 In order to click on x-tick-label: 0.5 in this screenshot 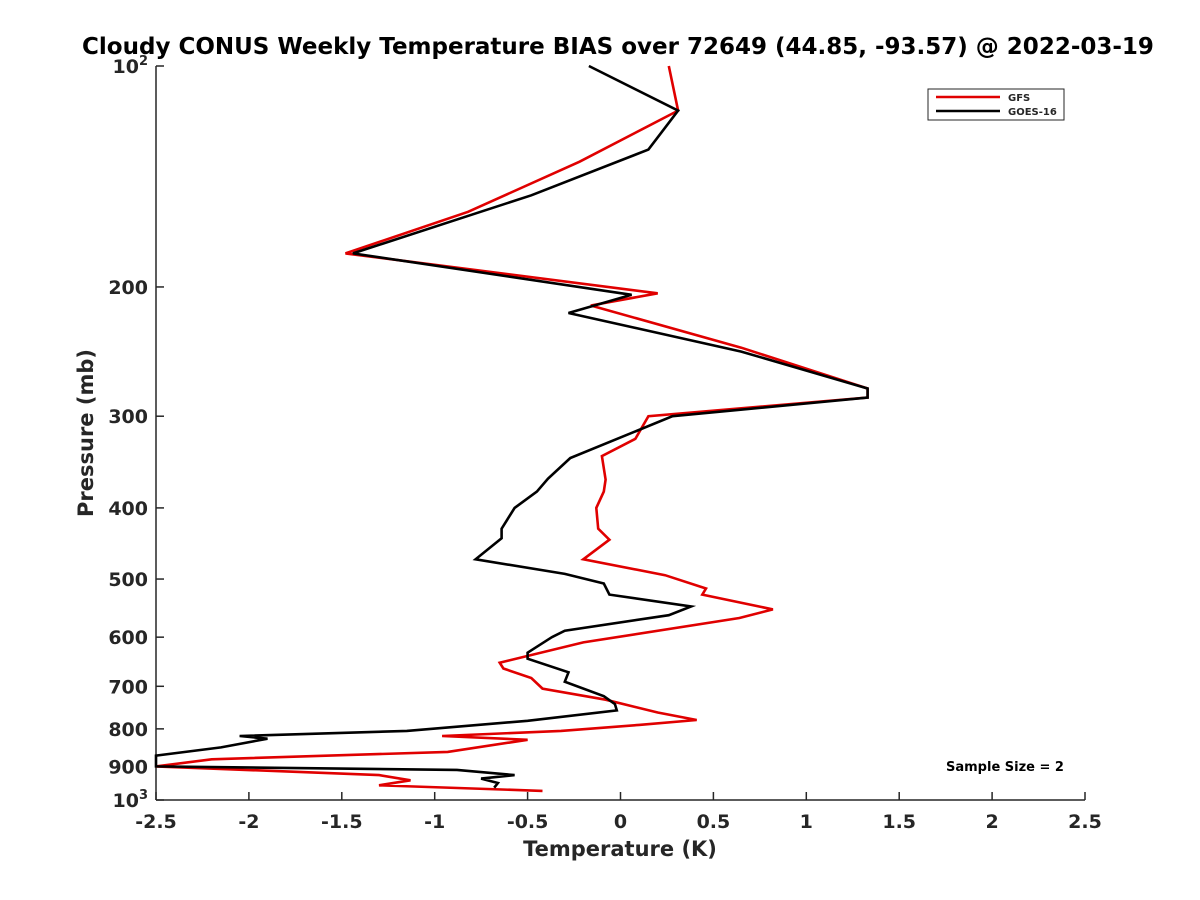, I will do `click(714, 822)`.